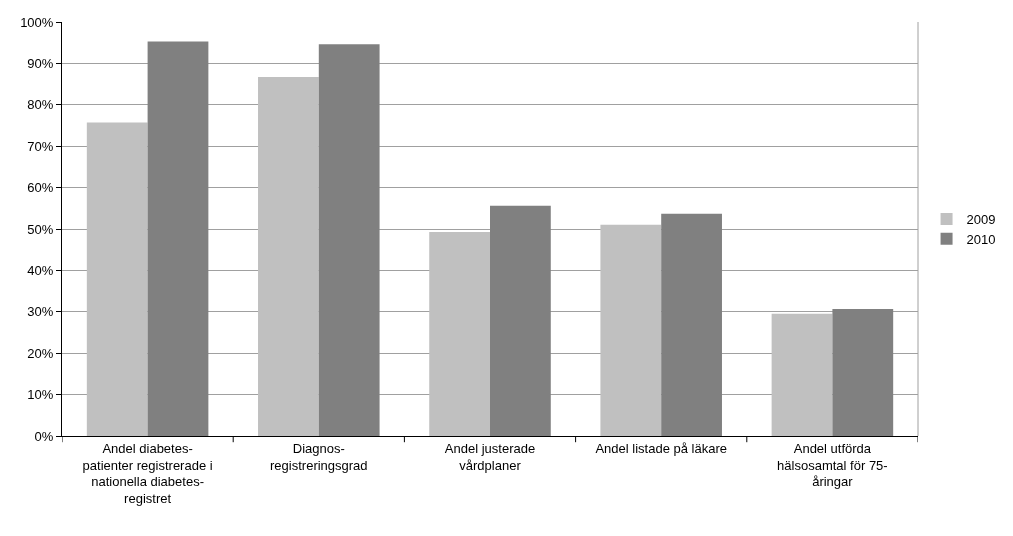  What do you see at coordinates (40, 395) in the screenshot?
I see `y-tick-label: 10%` at bounding box center [40, 395].